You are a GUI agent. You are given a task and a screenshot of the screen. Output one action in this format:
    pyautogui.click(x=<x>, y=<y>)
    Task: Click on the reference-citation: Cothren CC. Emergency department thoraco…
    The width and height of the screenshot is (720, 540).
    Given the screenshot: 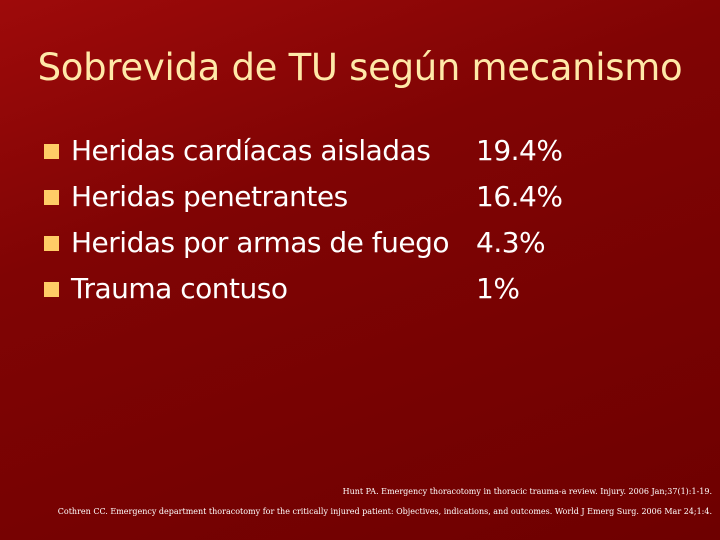 What is the action you would take?
    pyautogui.click(x=384, y=511)
    